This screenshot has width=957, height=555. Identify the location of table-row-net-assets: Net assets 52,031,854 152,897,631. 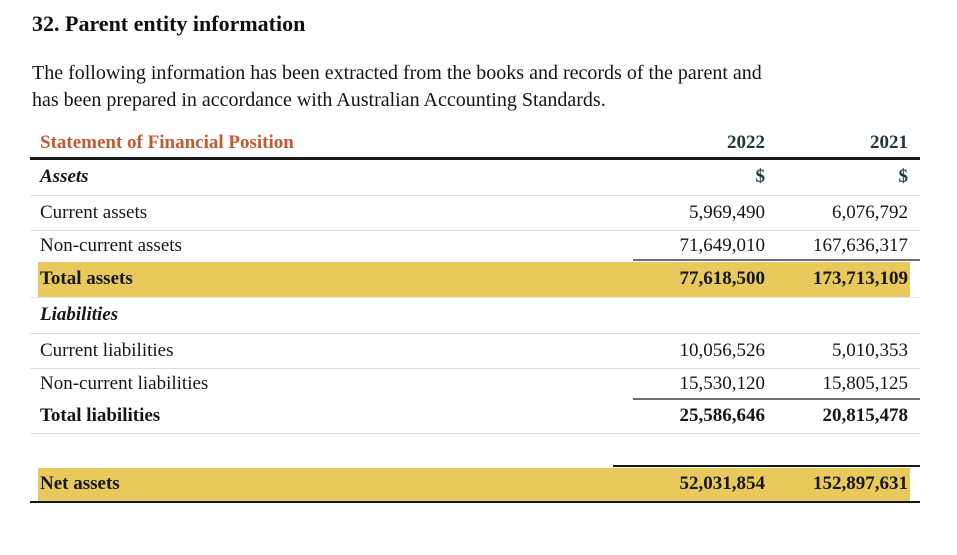
(475, 483).